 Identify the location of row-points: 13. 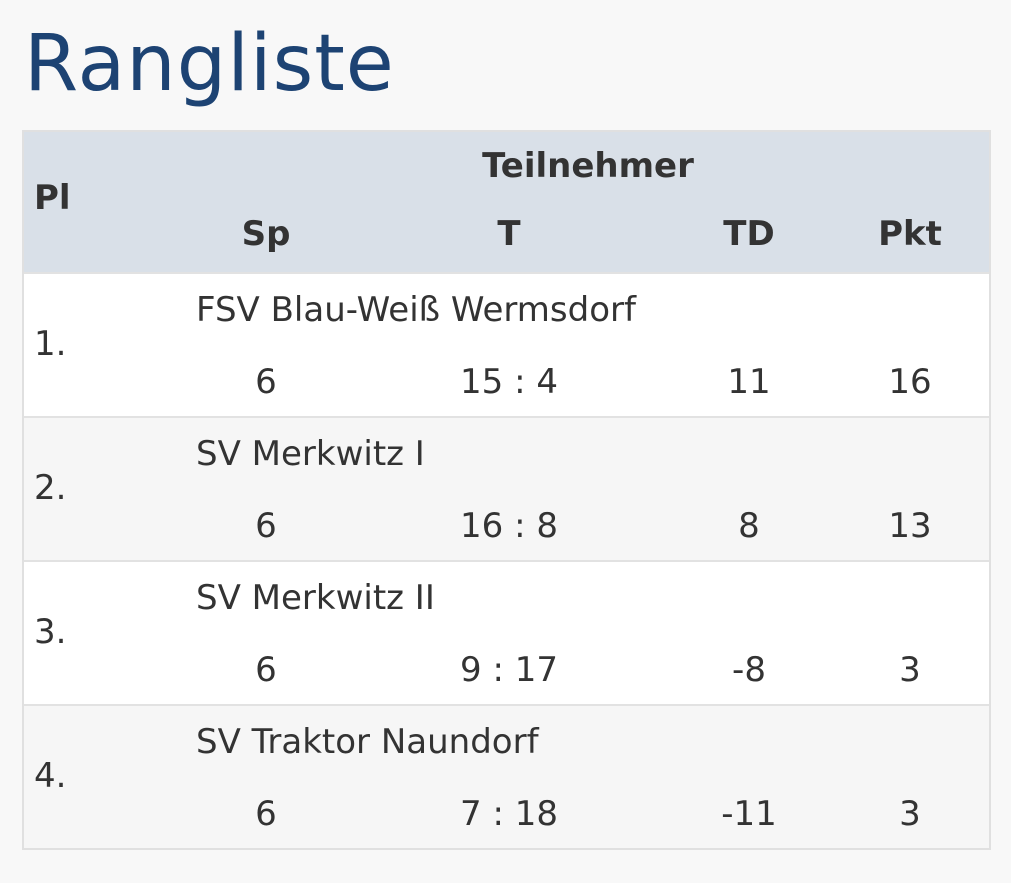
(910, 526).